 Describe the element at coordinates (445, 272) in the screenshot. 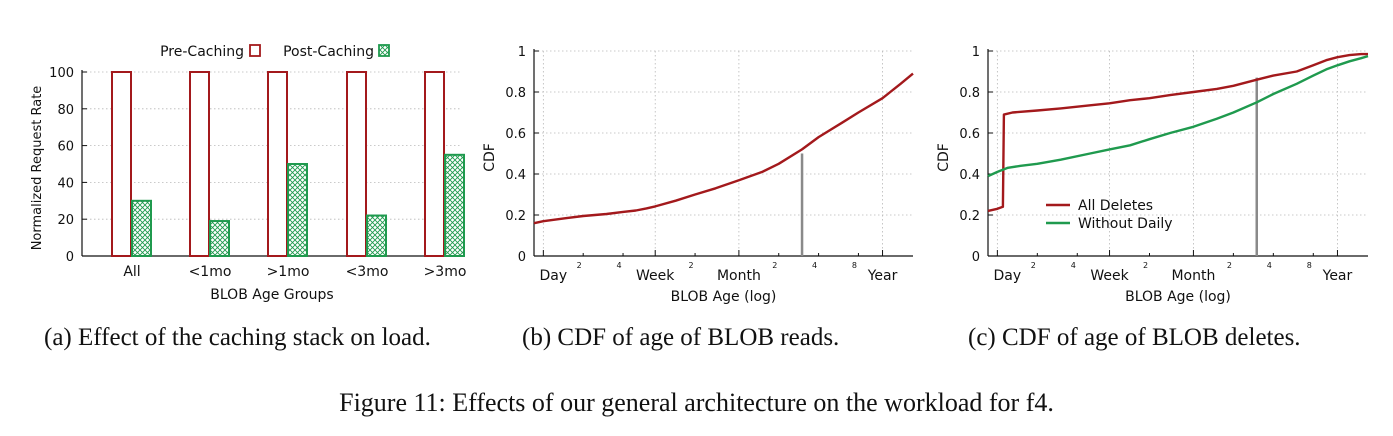

I see `x-tick-label: >3mo` at that location.